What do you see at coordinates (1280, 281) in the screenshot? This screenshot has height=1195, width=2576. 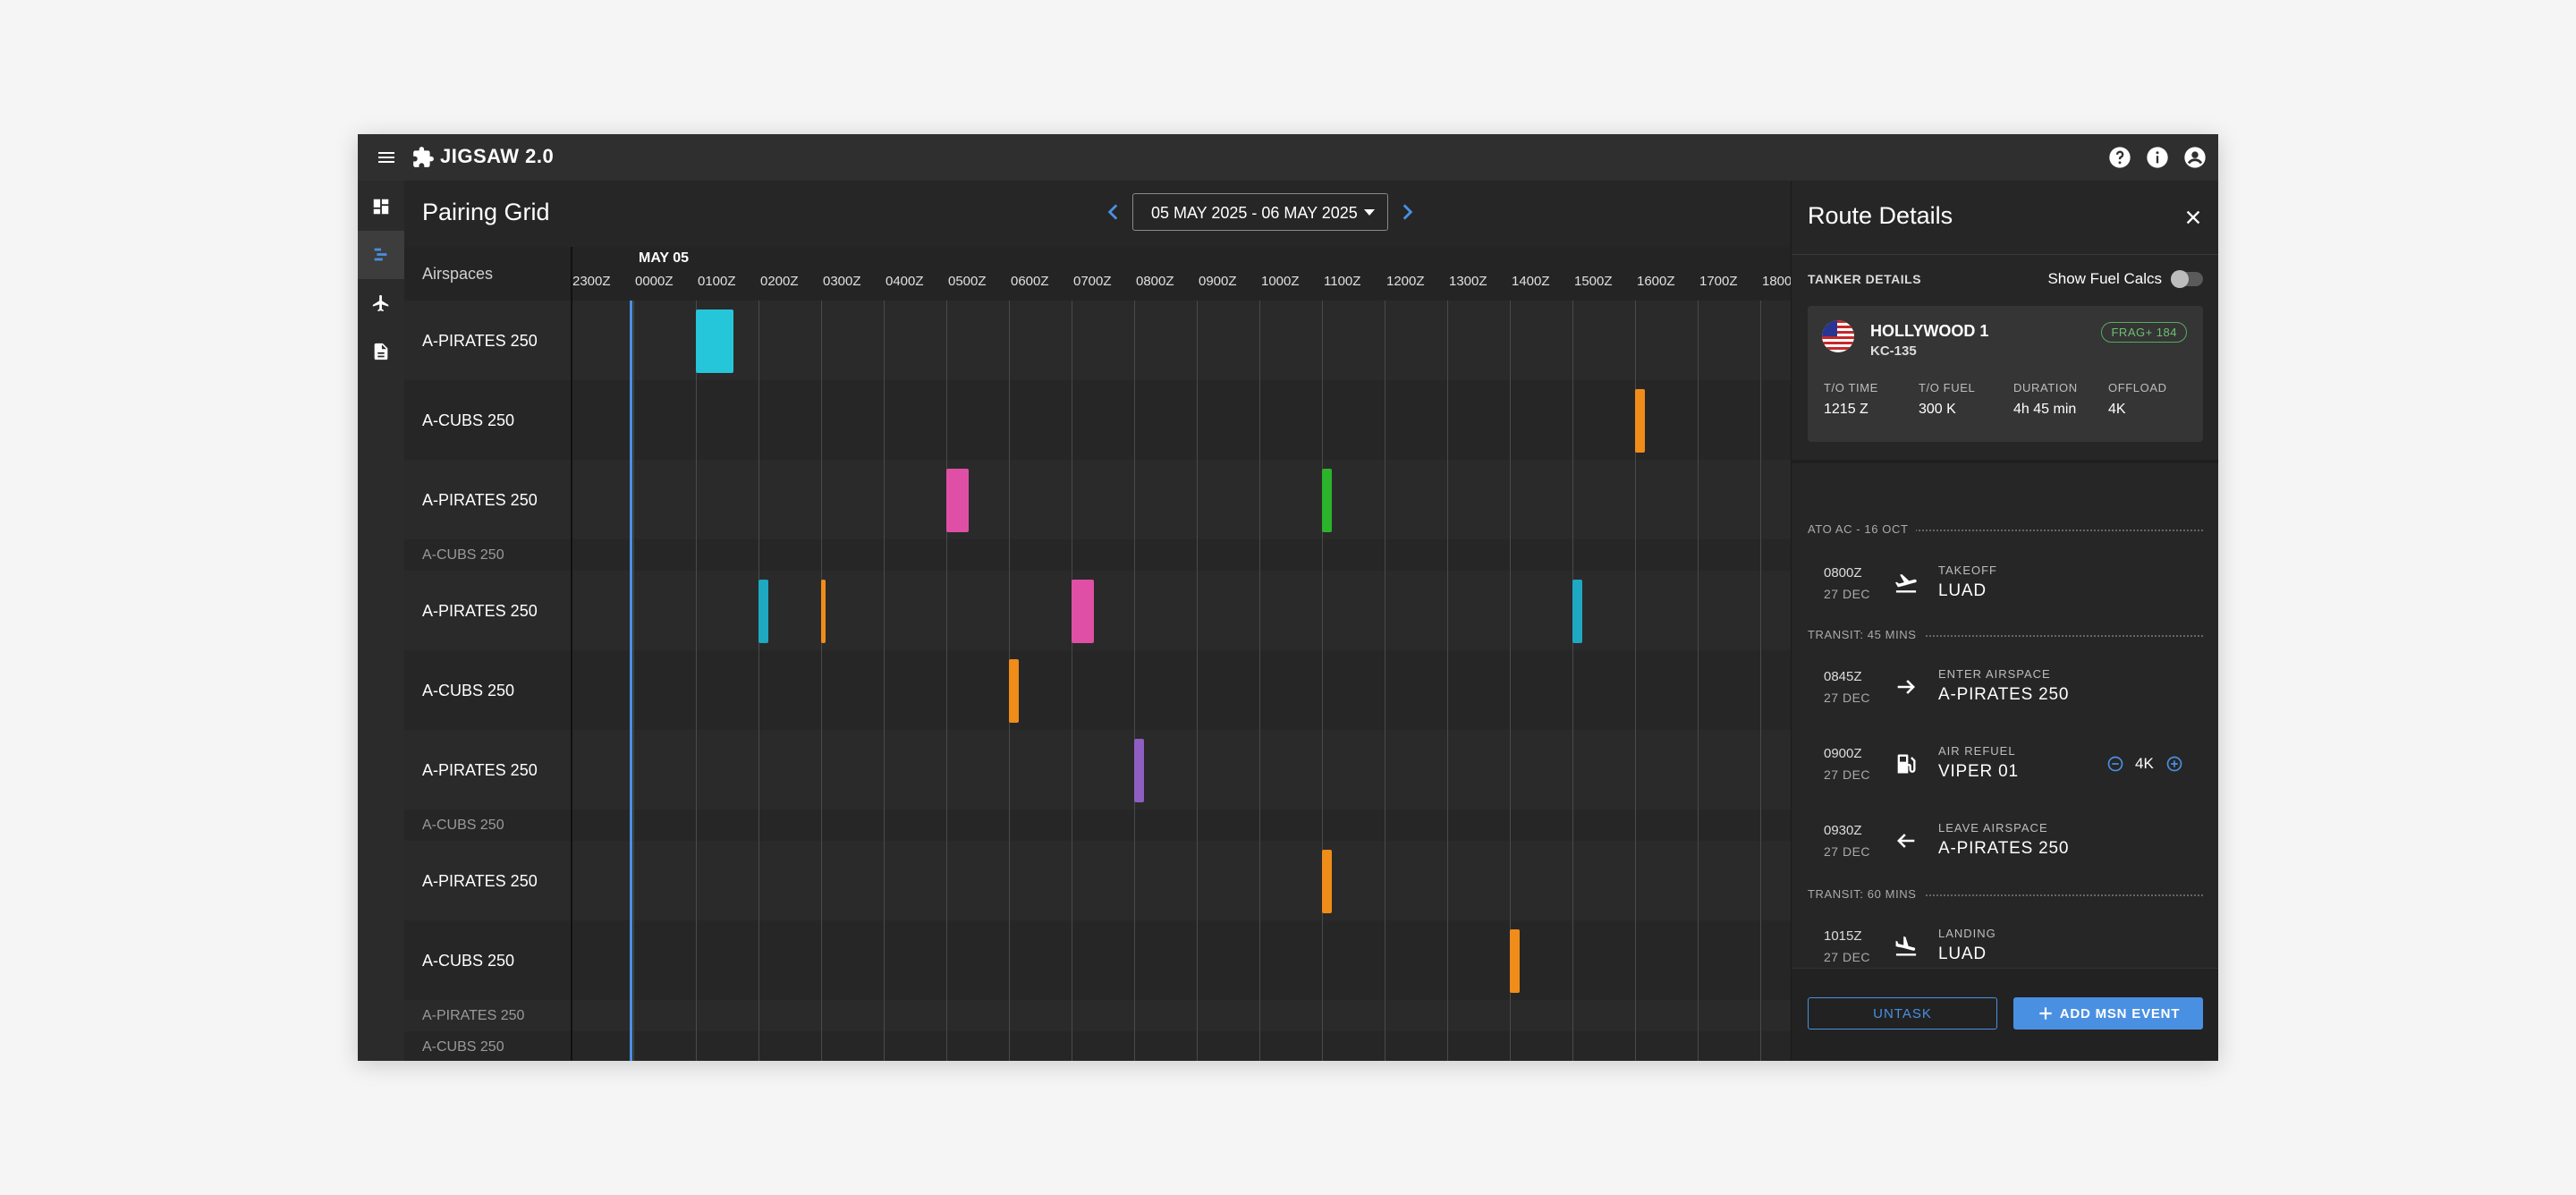 I see `time-tick-label: 1000Z` at bounding box center [1280, 281].